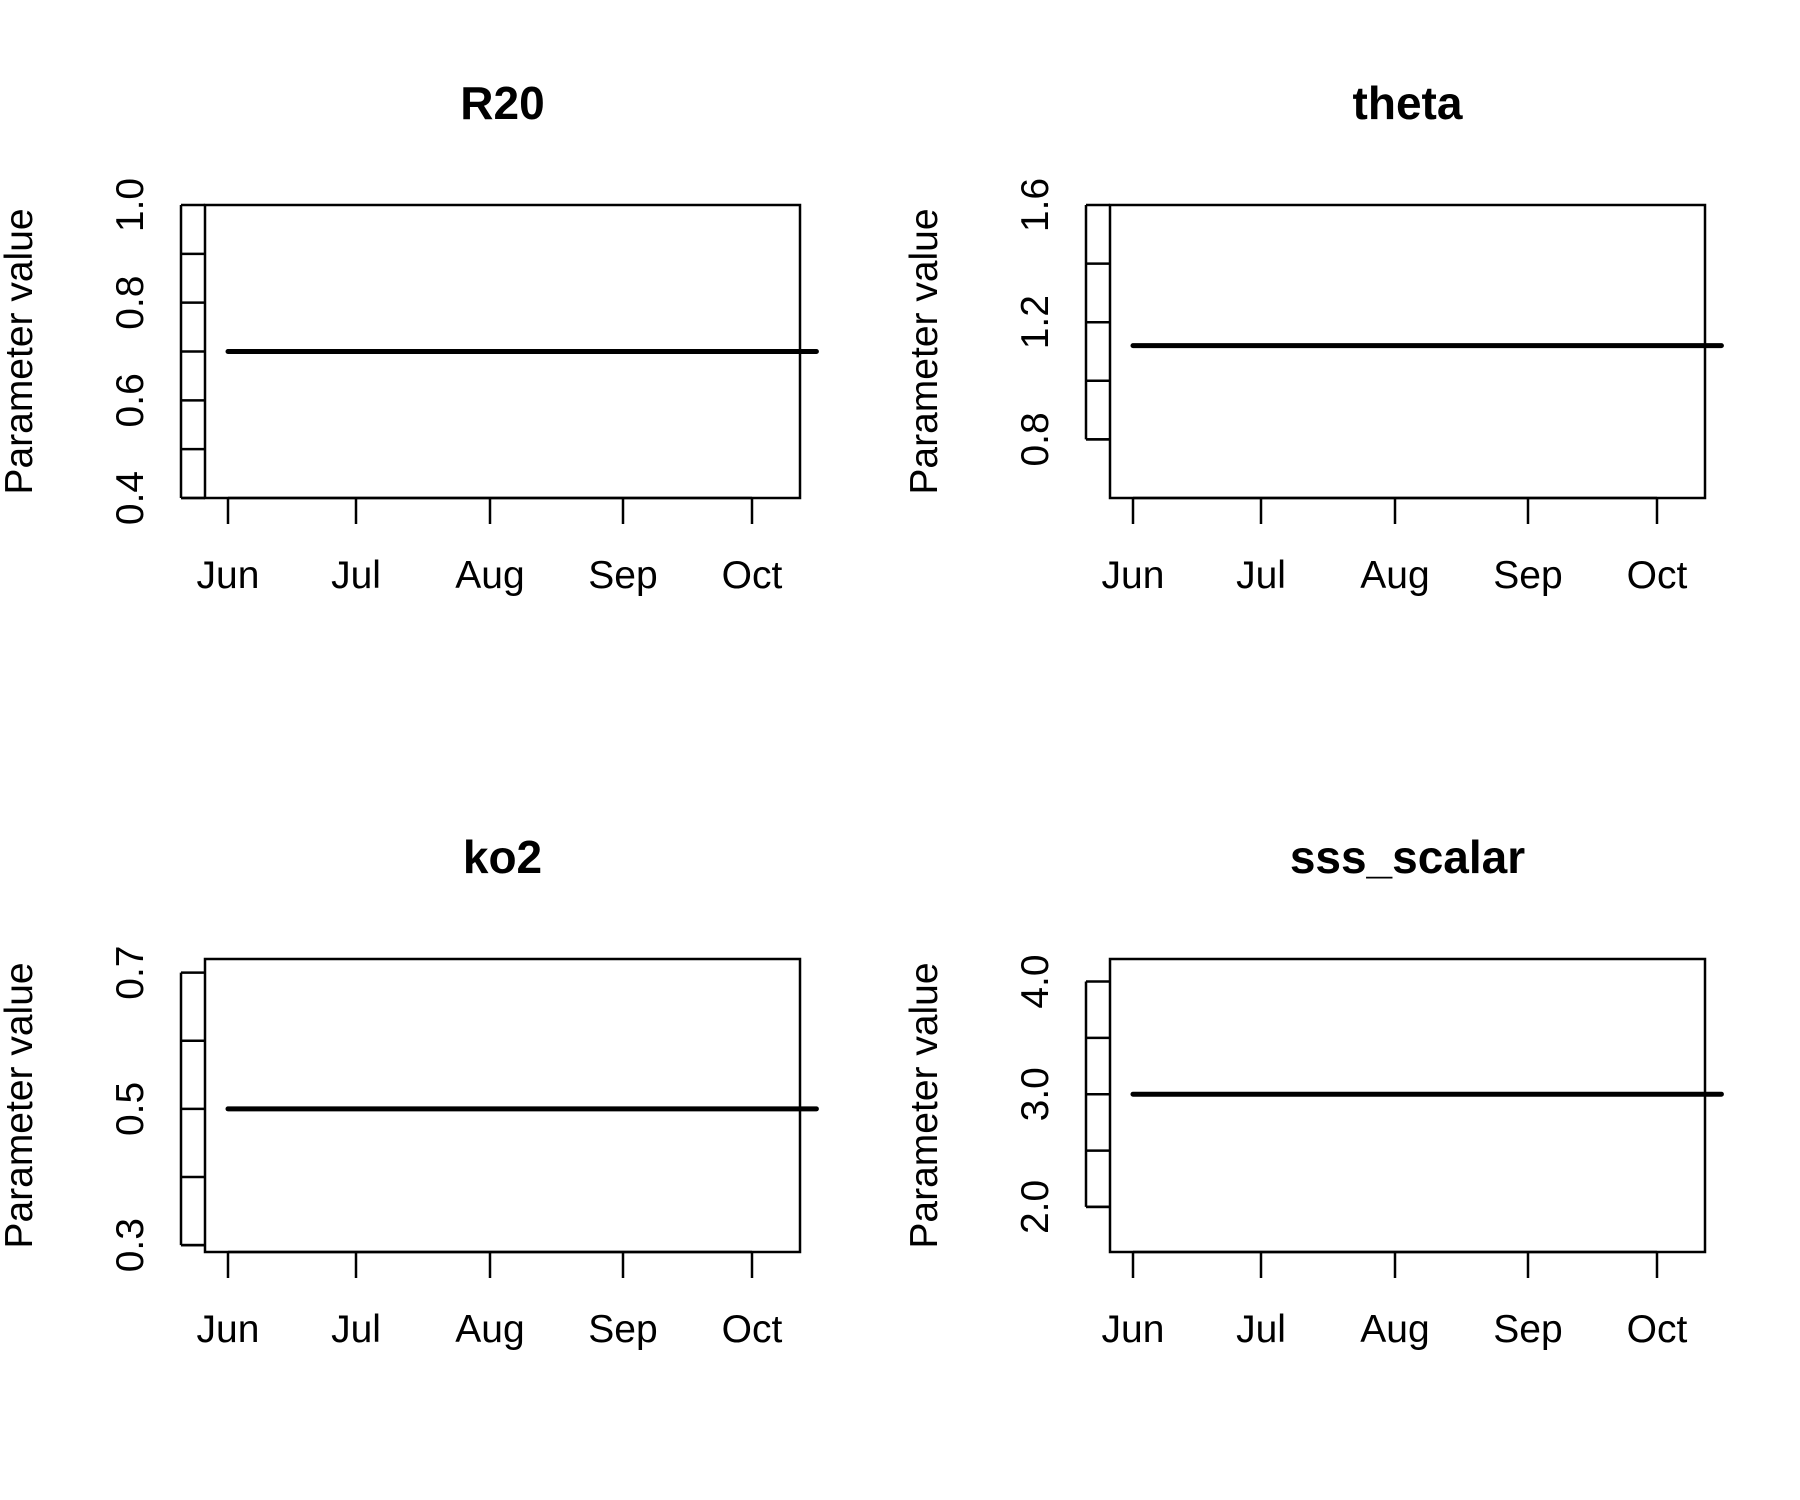 This screenshot has width=1800, height=1500. Describe the element at coordinates (1035, 981) in the screenshot. I see `y-tick-label: 4.0` at that location.